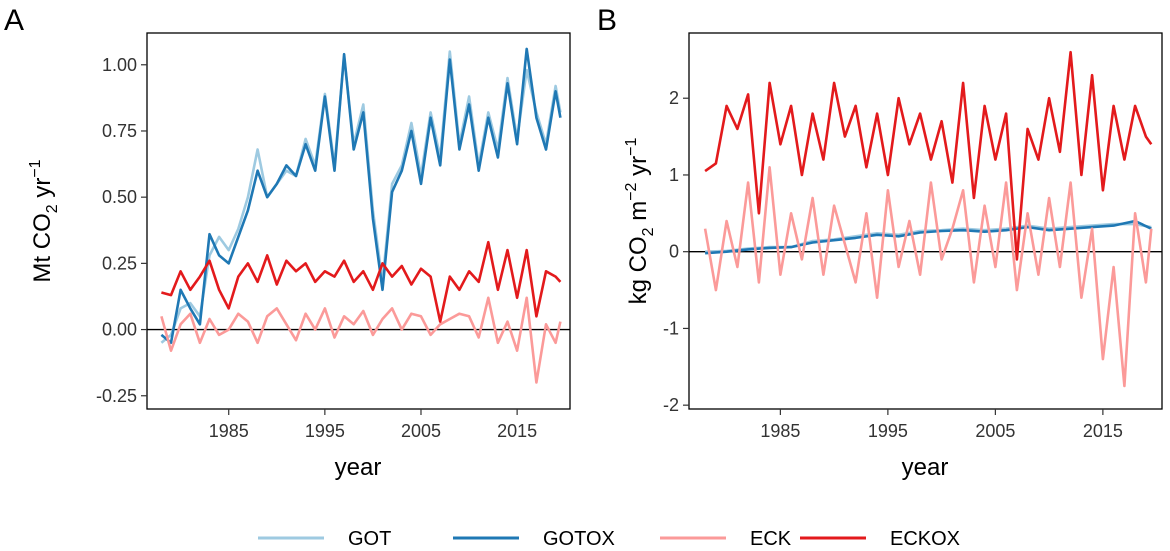 Image resolution: width=1170 pixels, height=551 pixels. Describe the element at coordinates (119, 65) in the screenshot. I see `panel-a-ytick-label: 1.00` at that location.